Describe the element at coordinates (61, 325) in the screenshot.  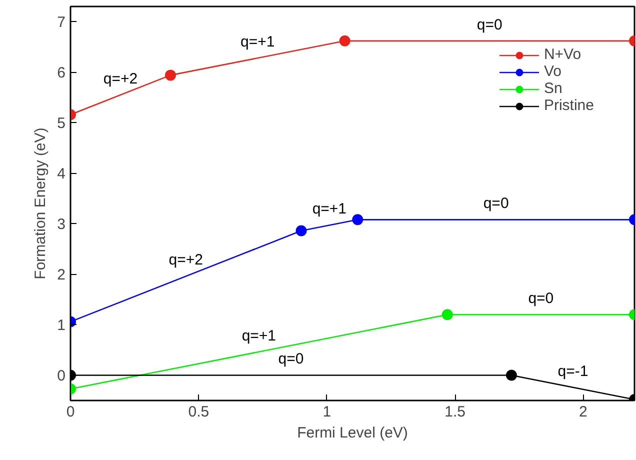
I see `y-tick-label: 1` at that location.